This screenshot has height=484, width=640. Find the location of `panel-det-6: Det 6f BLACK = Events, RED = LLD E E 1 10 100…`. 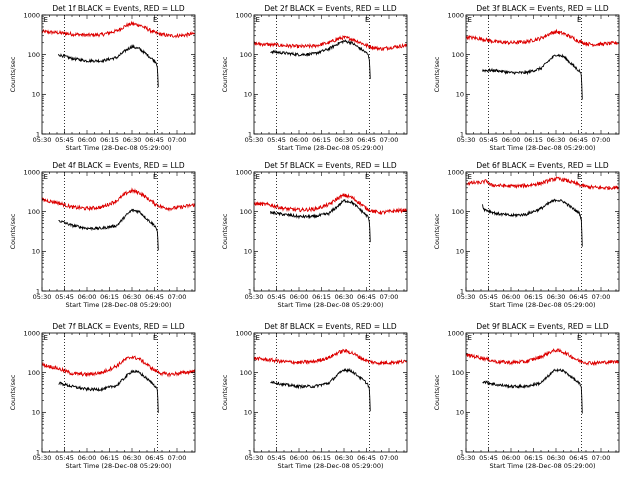

panel-det-6: Det 6f BLACK = Events, RED = LLD E E 1 10 100… is located at coordinates (526, 235).